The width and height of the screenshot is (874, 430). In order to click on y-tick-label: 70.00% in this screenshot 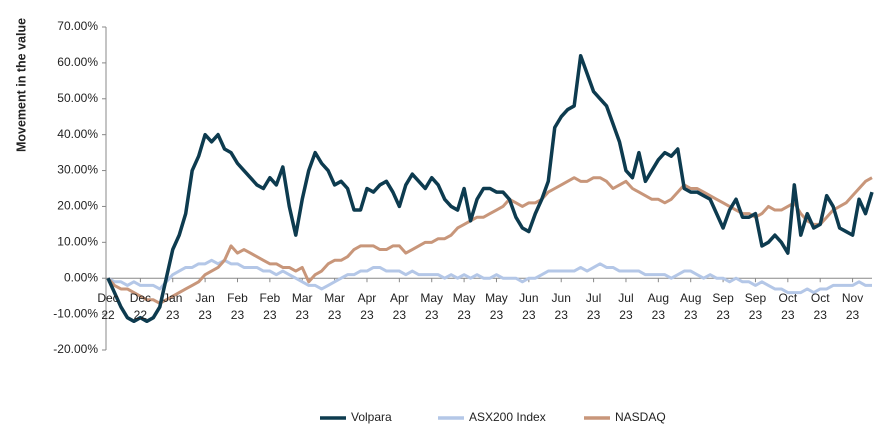, I will do `click(77, 26)`.